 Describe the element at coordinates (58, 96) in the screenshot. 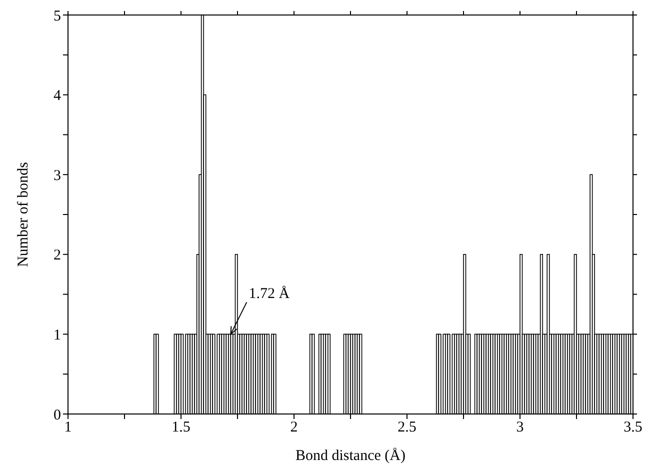

I see `y-tick-label: 4` at that location.